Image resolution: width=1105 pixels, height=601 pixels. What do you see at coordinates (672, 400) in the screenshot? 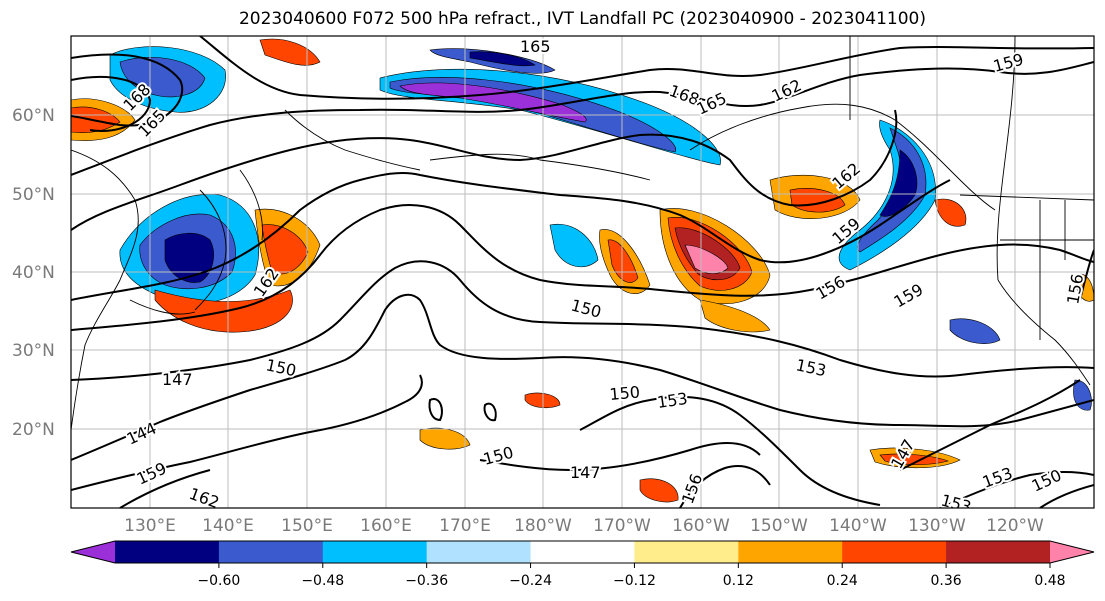
I see `contour-label: 153` at bounding box center [672, 400].